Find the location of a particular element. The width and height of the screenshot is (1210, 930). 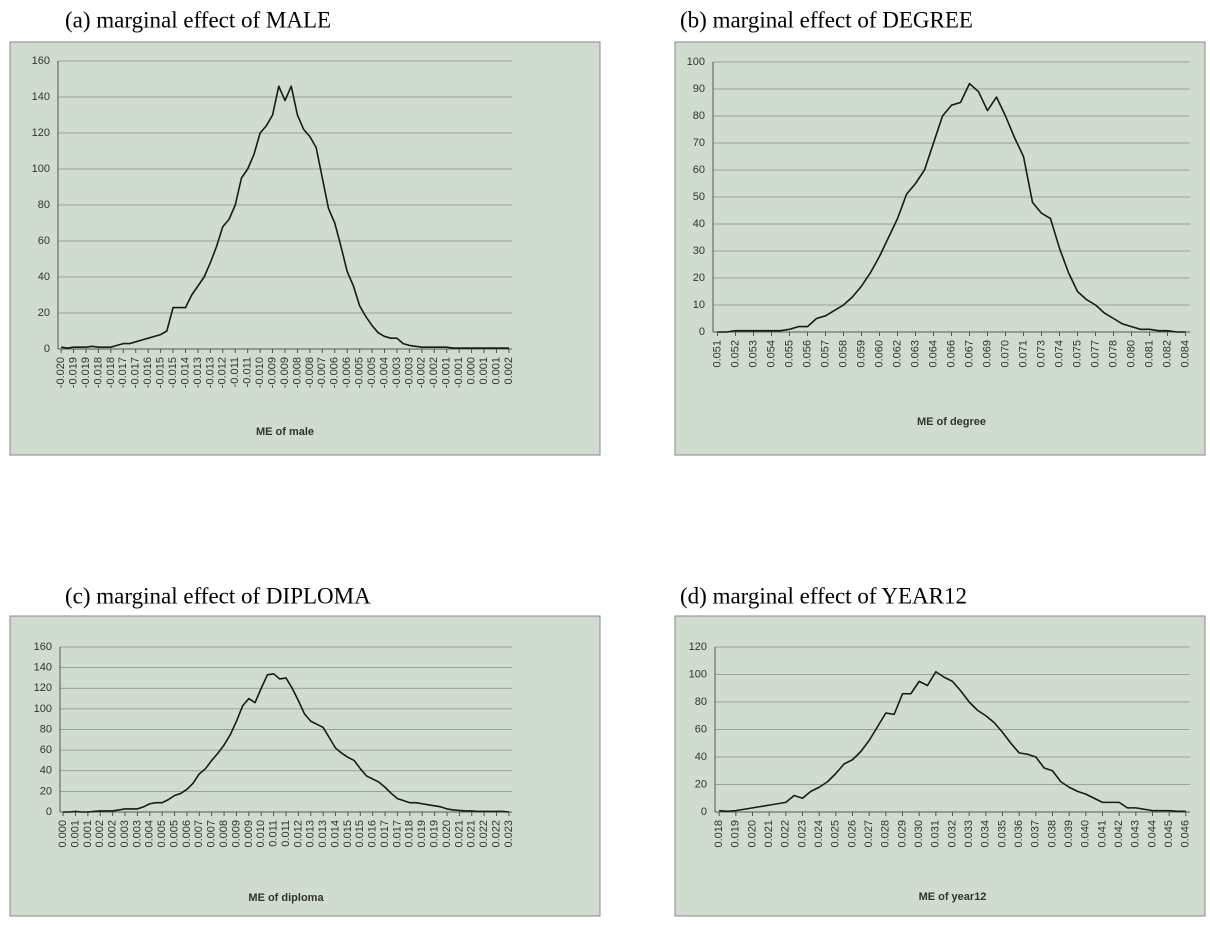

x-tick-label: -0.004 is located at coordinates (384, 372).